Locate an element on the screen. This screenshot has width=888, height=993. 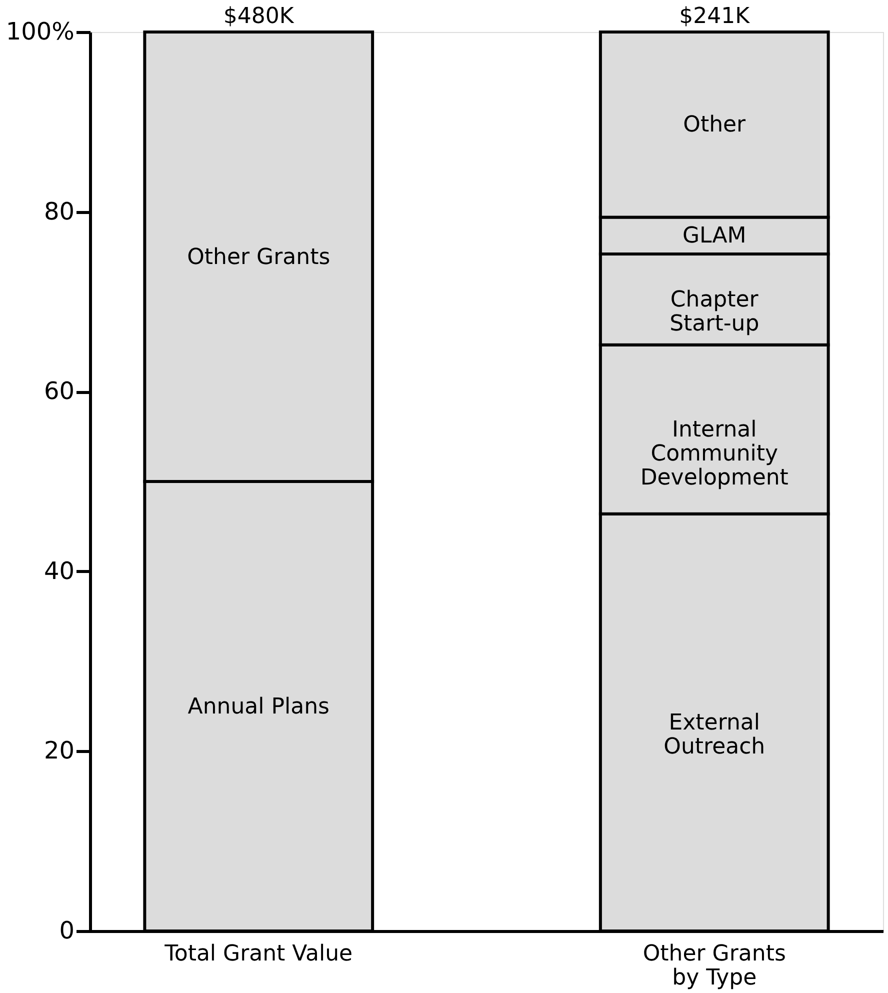
series-label: Other is located at coordinates (715, 125).